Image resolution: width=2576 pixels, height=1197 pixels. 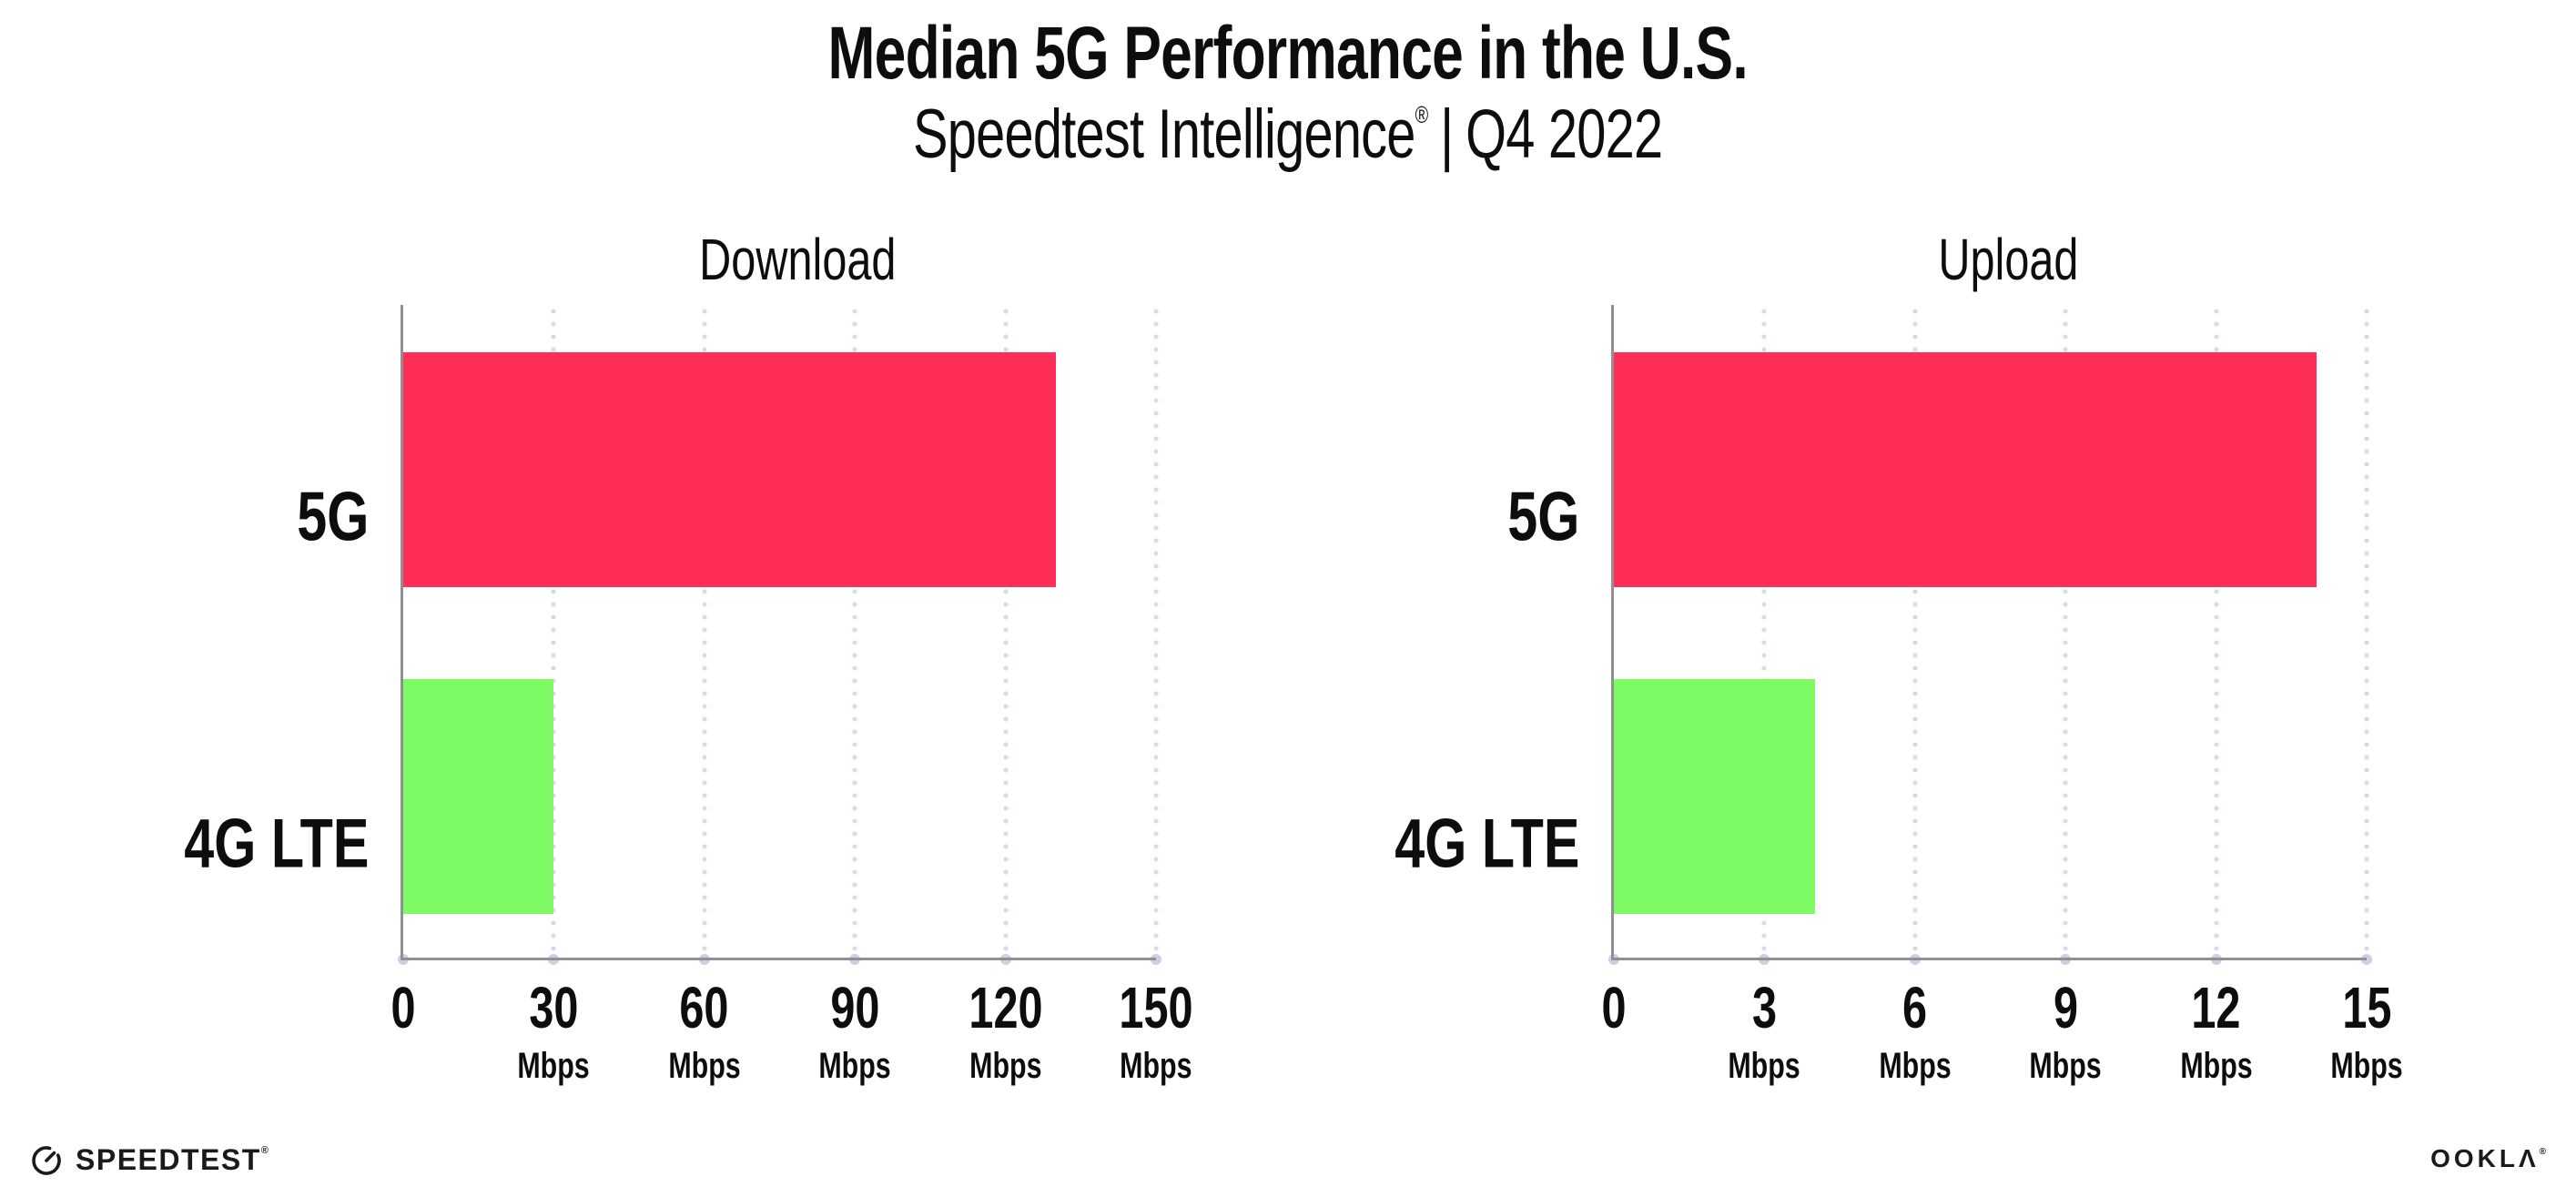 I want to click on page-subtitle: Speedtest Intelligence® | Q4 2022, so click(x=1288, y=134).